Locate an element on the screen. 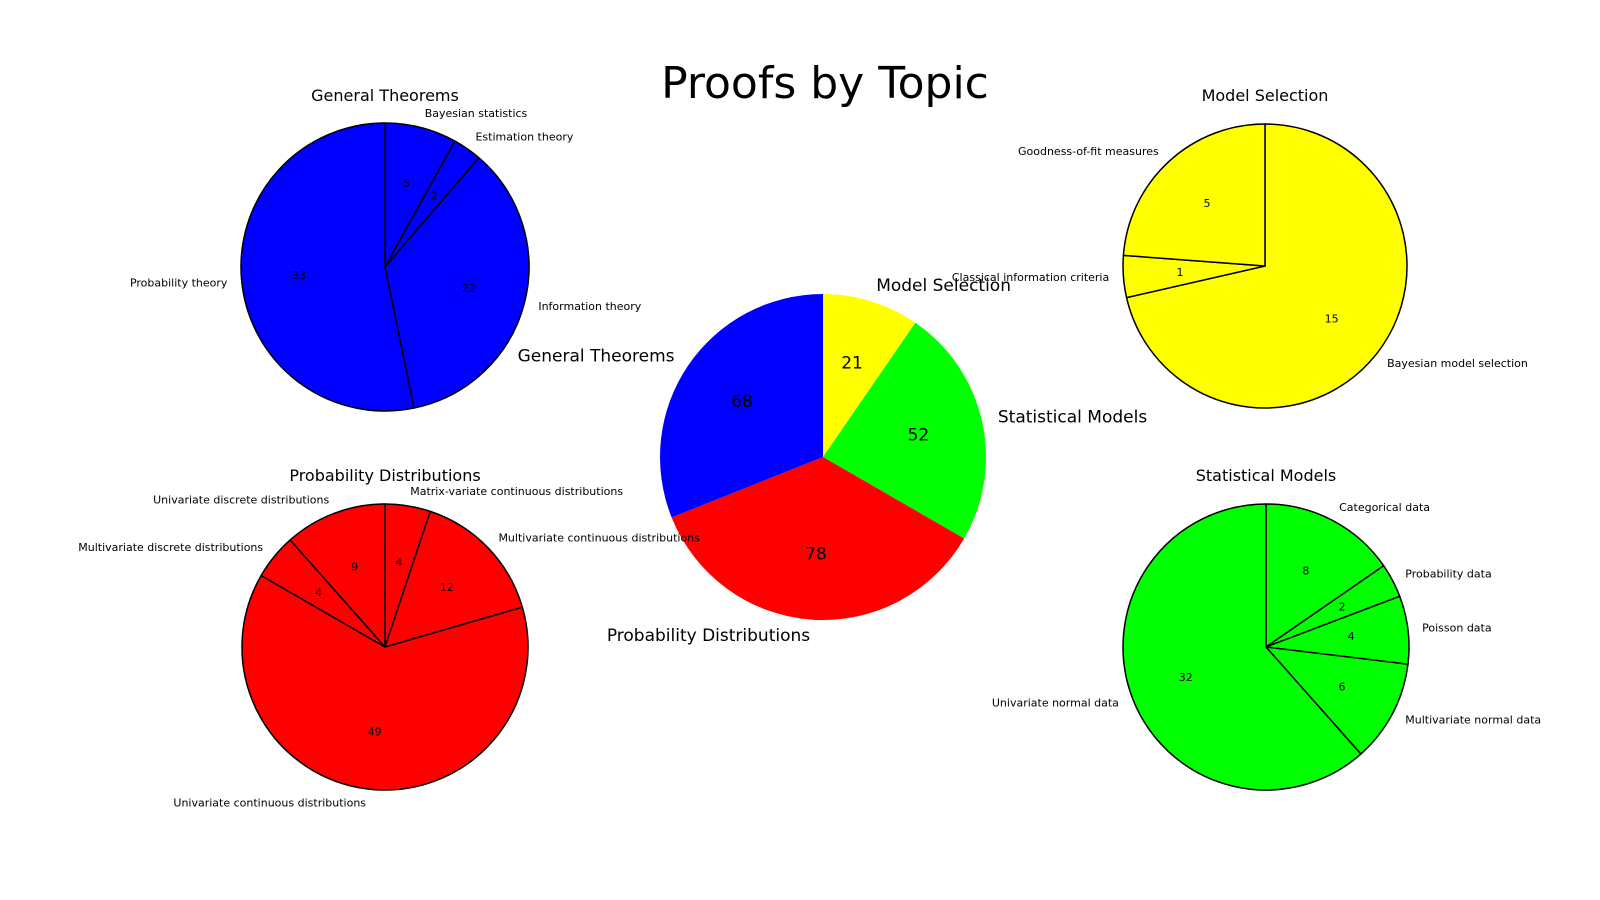  category-label-general-theorems-bayesian-statistics: Bayesian statistics is located at coordinates (476, 113).